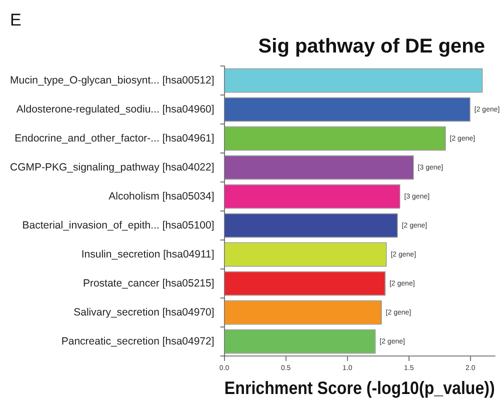 This screenshot has width=504, height=400. I want to click on y-tick-label: Bacterial_invasion_of_epith... [hsa05100], so click(118, 225).